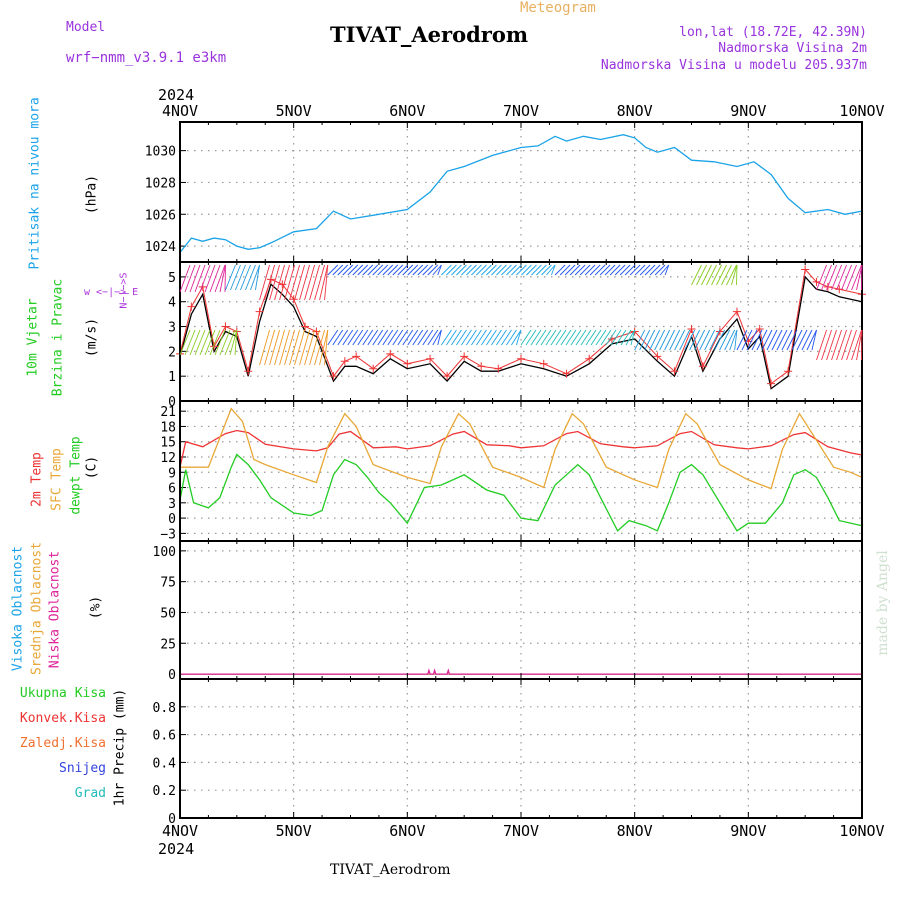 The image size is (900, 900). Describe the element at coordinates (168, 443) in the screenshot. I see `y-tick-label: 15` at that location.